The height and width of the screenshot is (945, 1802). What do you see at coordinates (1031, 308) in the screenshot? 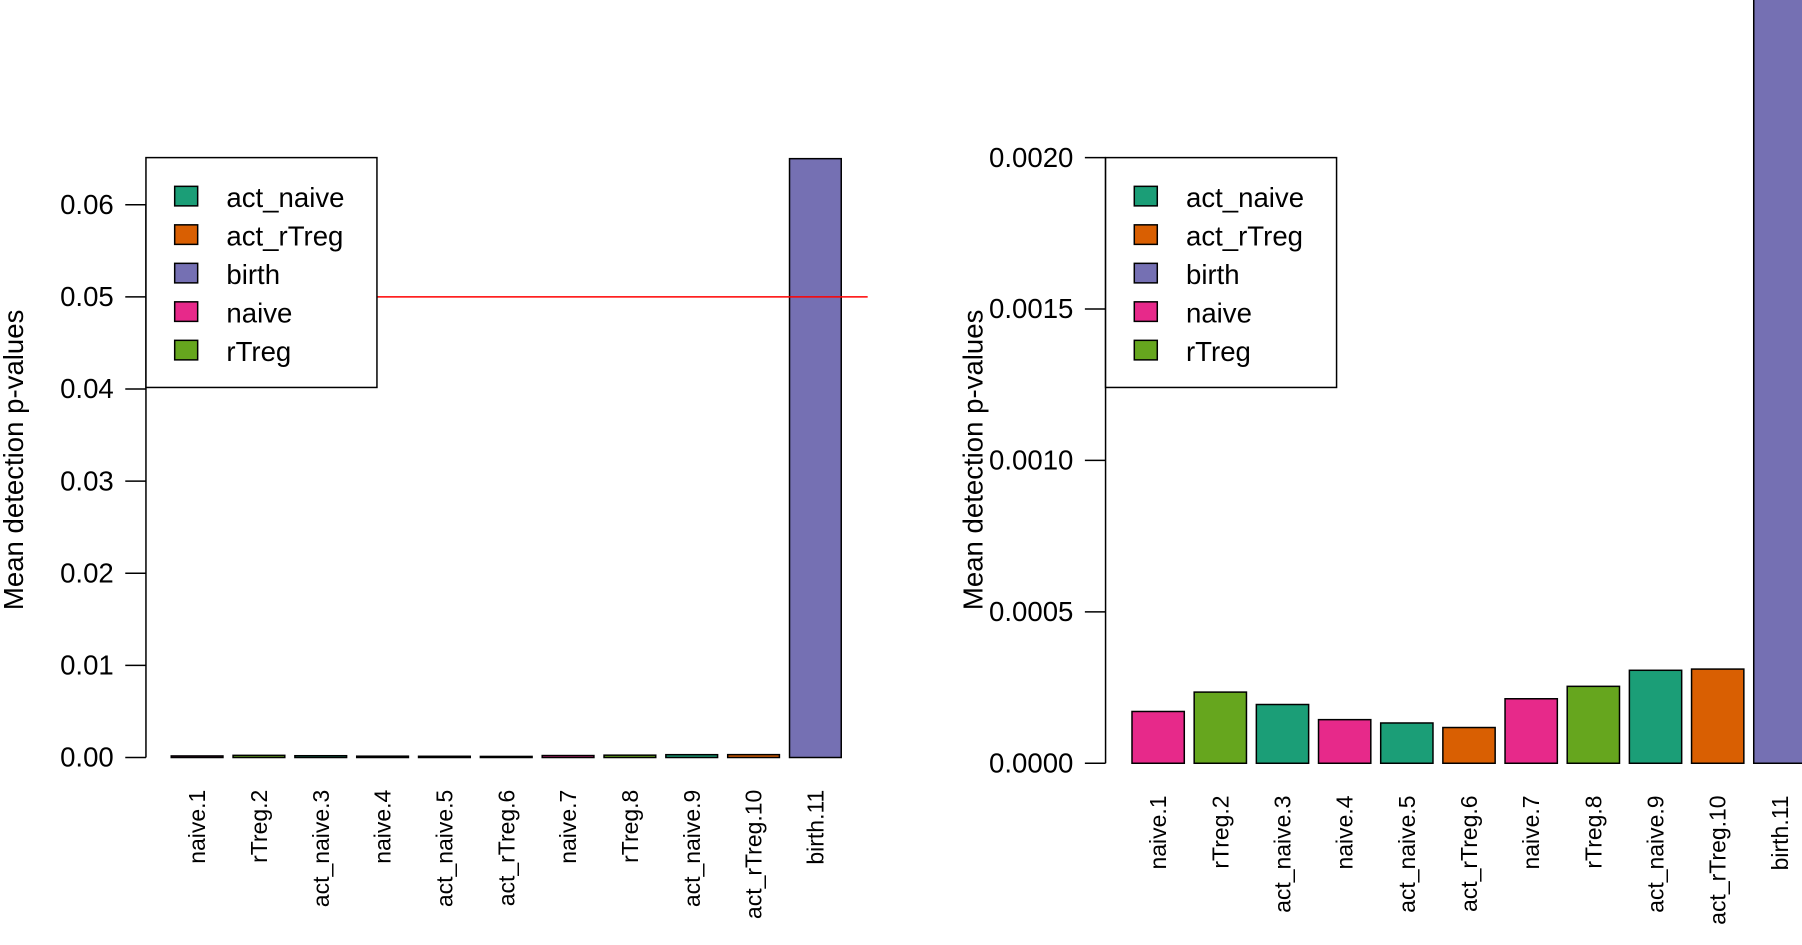
I see `y-tick-label: 0.0015` at bounding box center [1031, 308].